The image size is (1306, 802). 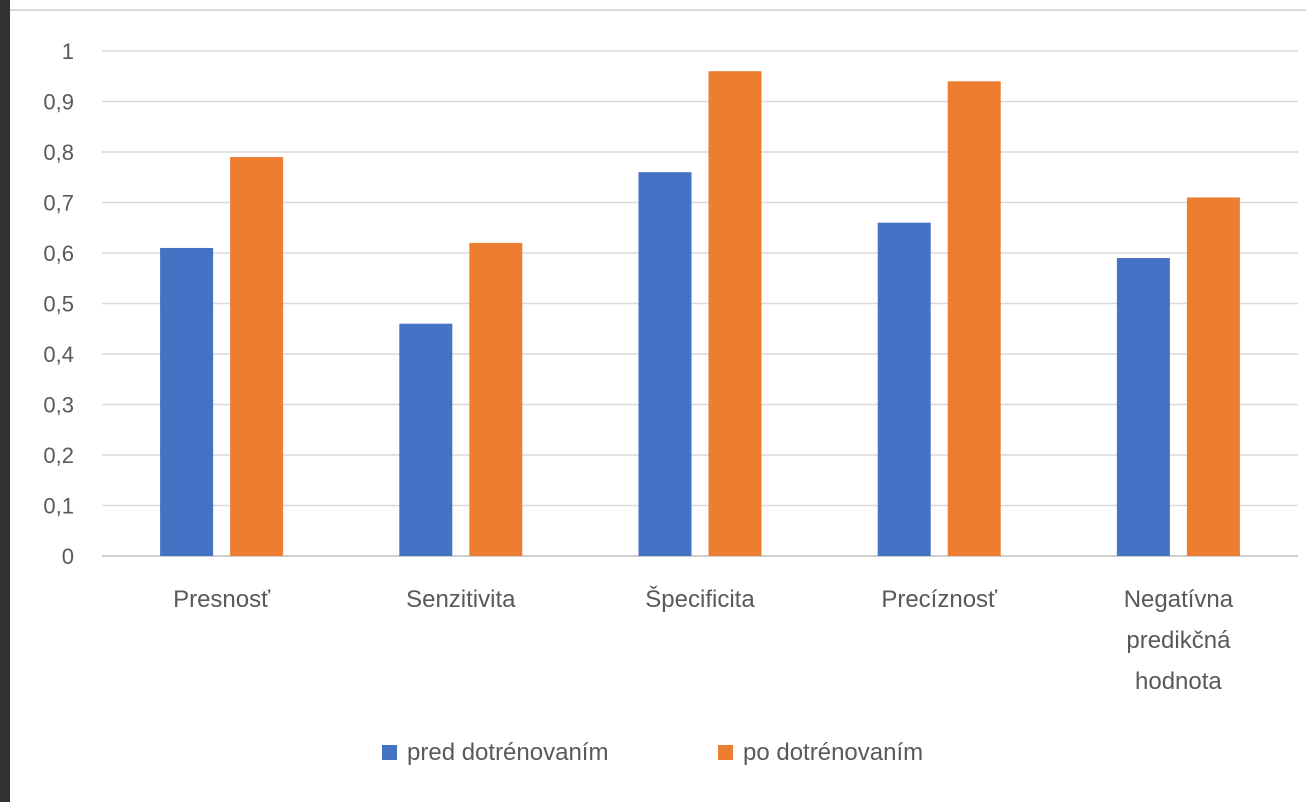 What do you see at coordinates (507, 752) in the screenshot?
I see `legend-label-0: pred dotrénovaním` at bounding box center [507, 752].